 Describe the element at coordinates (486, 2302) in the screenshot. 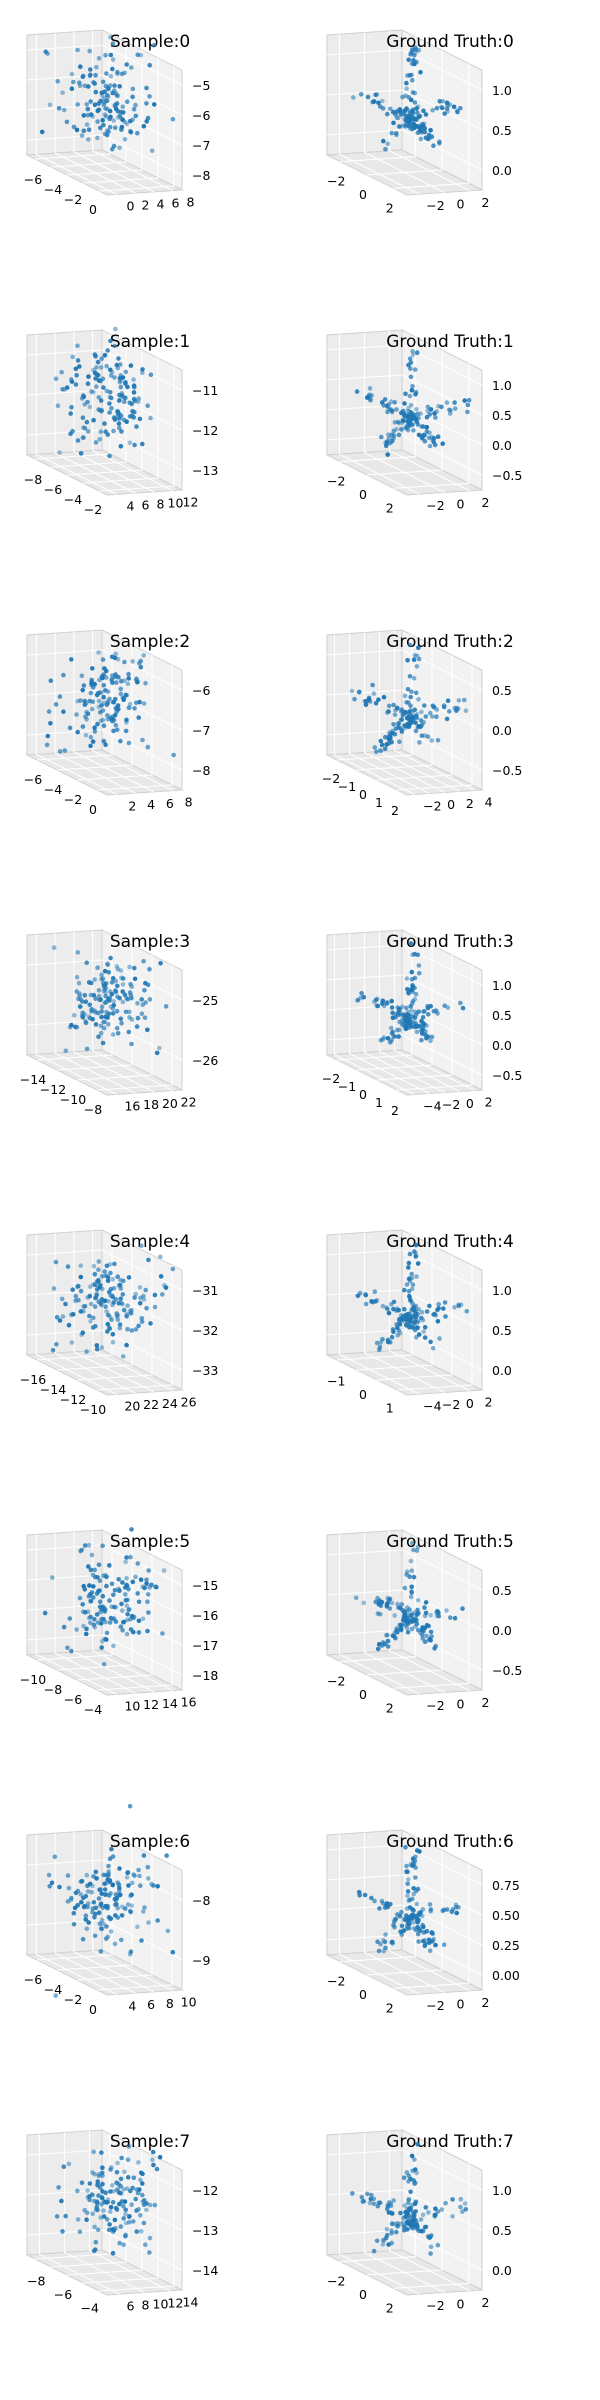

I see `y-tick-label: 2` at that location.